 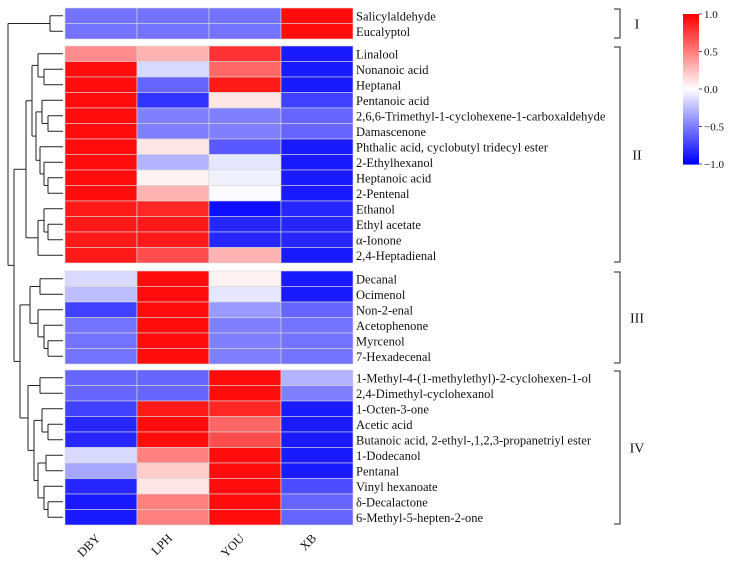 I want to click on row-label: 6-Methyl-5-hepten-2-one, so click(x=419, y=518).